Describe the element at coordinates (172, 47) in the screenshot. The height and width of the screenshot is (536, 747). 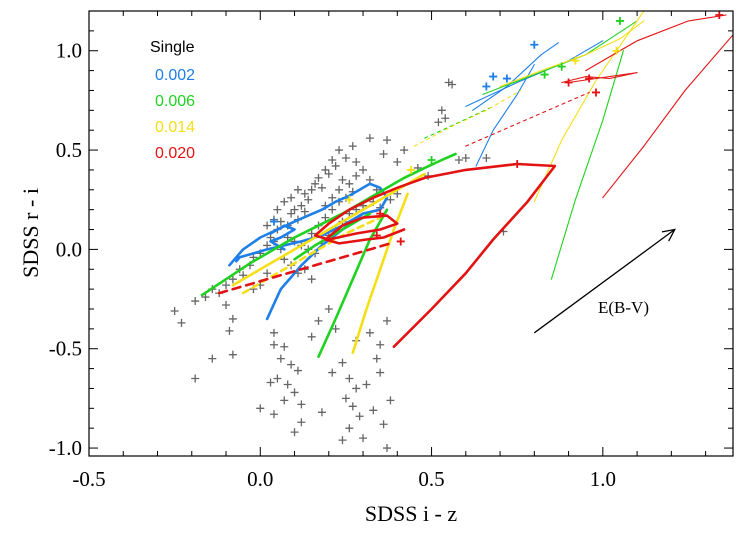
I see `legend-title: Single` at that location.